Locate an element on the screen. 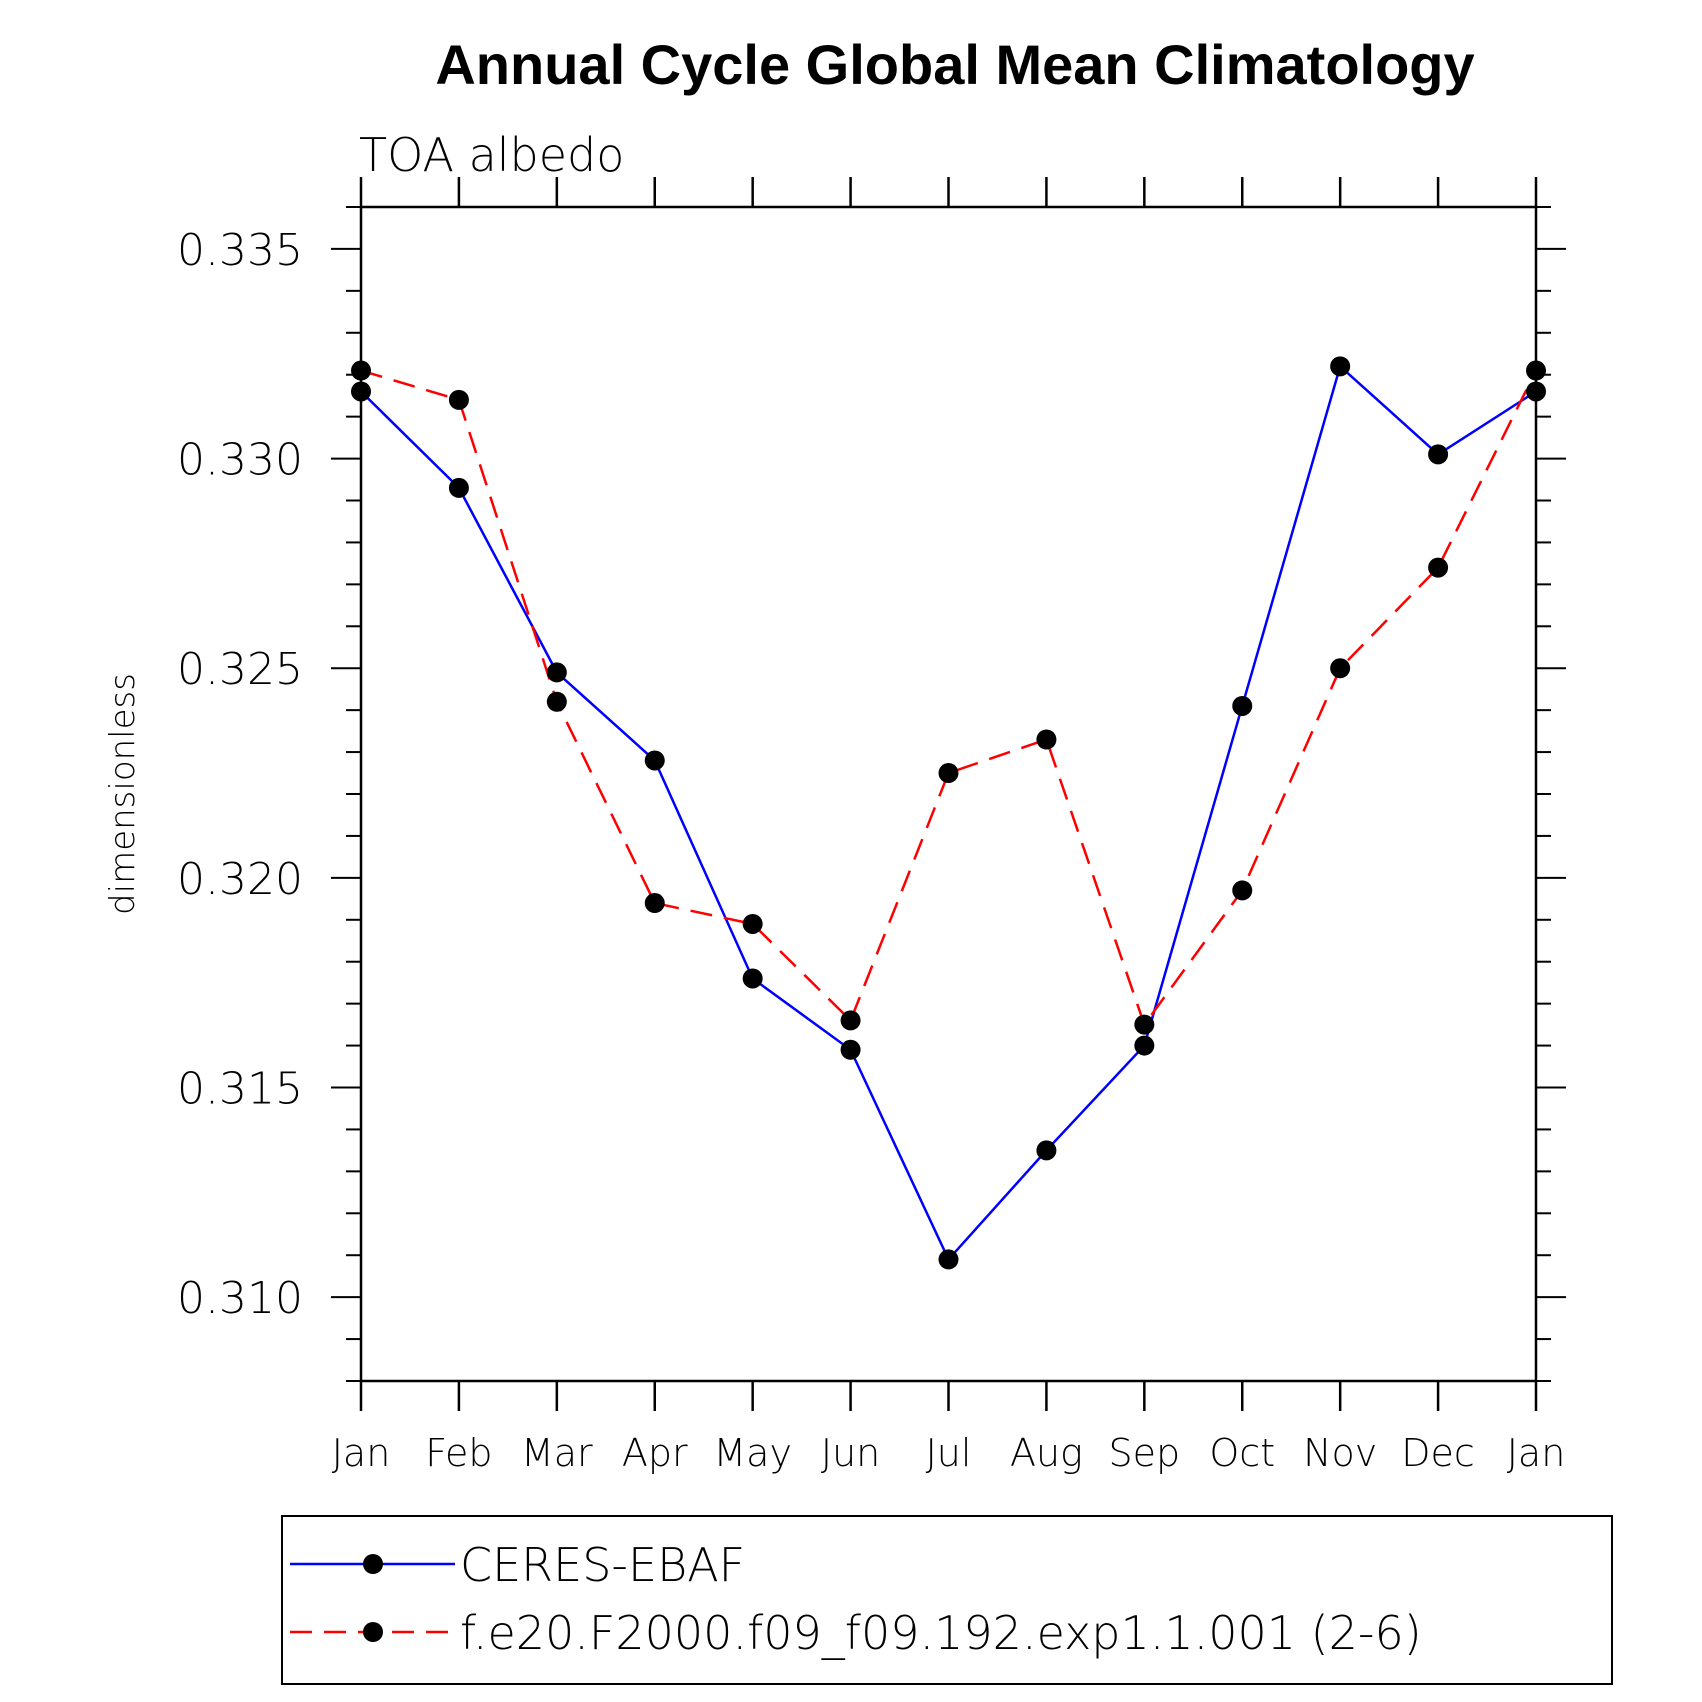  chart-subtitle: TOA albedo is located at coordinates (491, 155).